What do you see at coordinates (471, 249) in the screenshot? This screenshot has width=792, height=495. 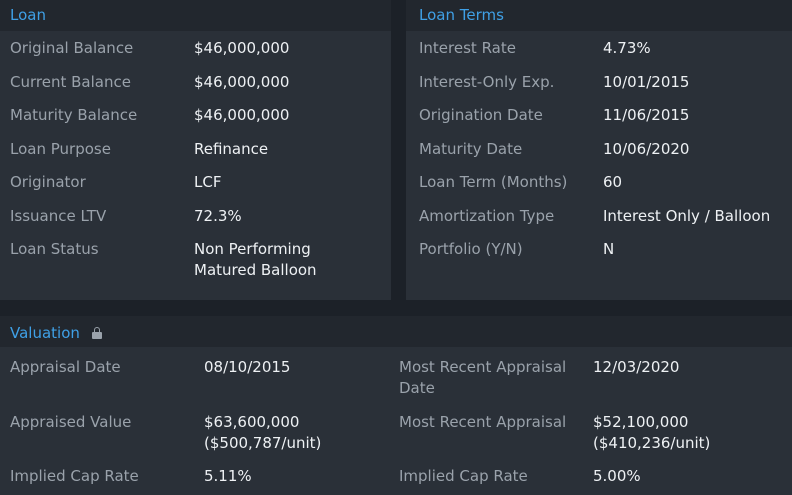 I see `portfolio-label: Portfolio (Y/N)` at bounding box center [471, 249].